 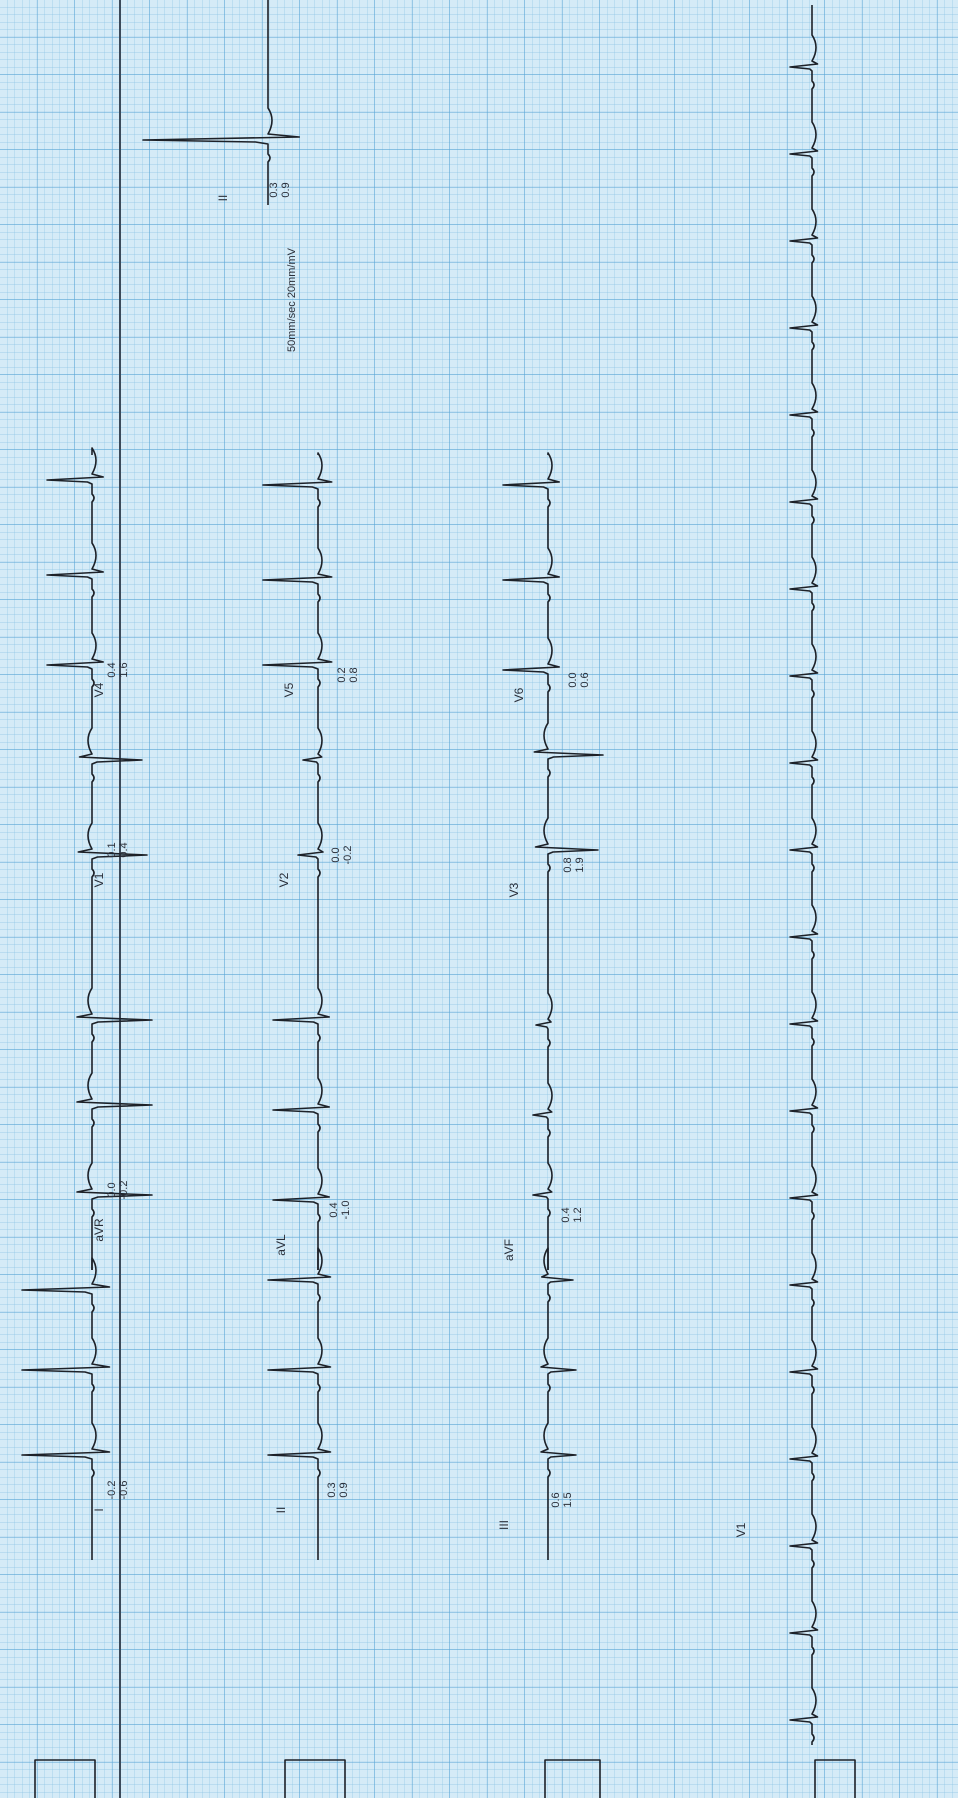 What do you see at coordinates (284, 879) in the screenshot?
I see `lead-label: V2` at bounding box center [284, 879].